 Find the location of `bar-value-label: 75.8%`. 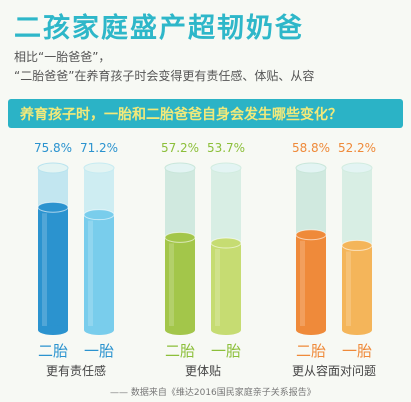

bar-value-label: 75.8% is located at coordinates (53, 148).